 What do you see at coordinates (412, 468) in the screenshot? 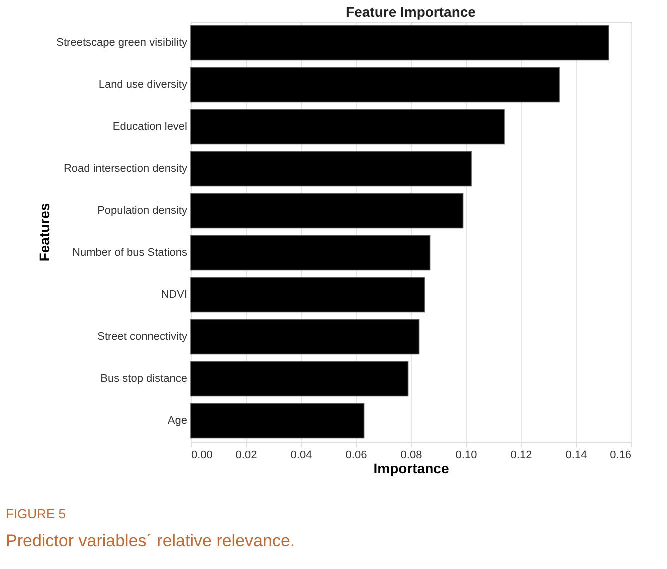
I see `x-axis-title: Importance` at bounding box center [412, 468].